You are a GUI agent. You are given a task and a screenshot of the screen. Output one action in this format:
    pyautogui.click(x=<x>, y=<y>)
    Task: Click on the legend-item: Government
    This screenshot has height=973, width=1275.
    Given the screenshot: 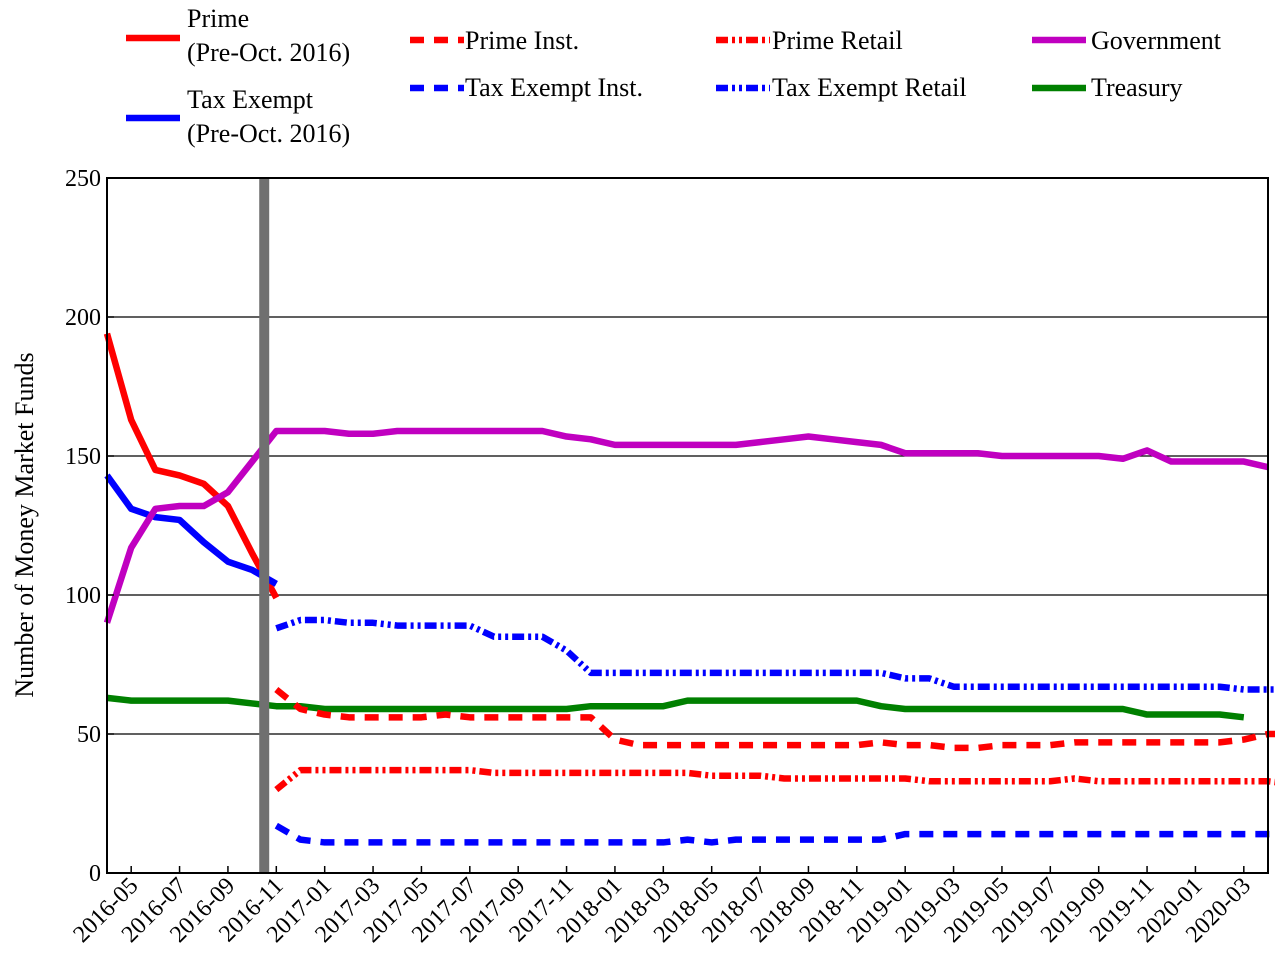 What is the action you would take?
    pyautogui.click(x=1127, y=40)
    